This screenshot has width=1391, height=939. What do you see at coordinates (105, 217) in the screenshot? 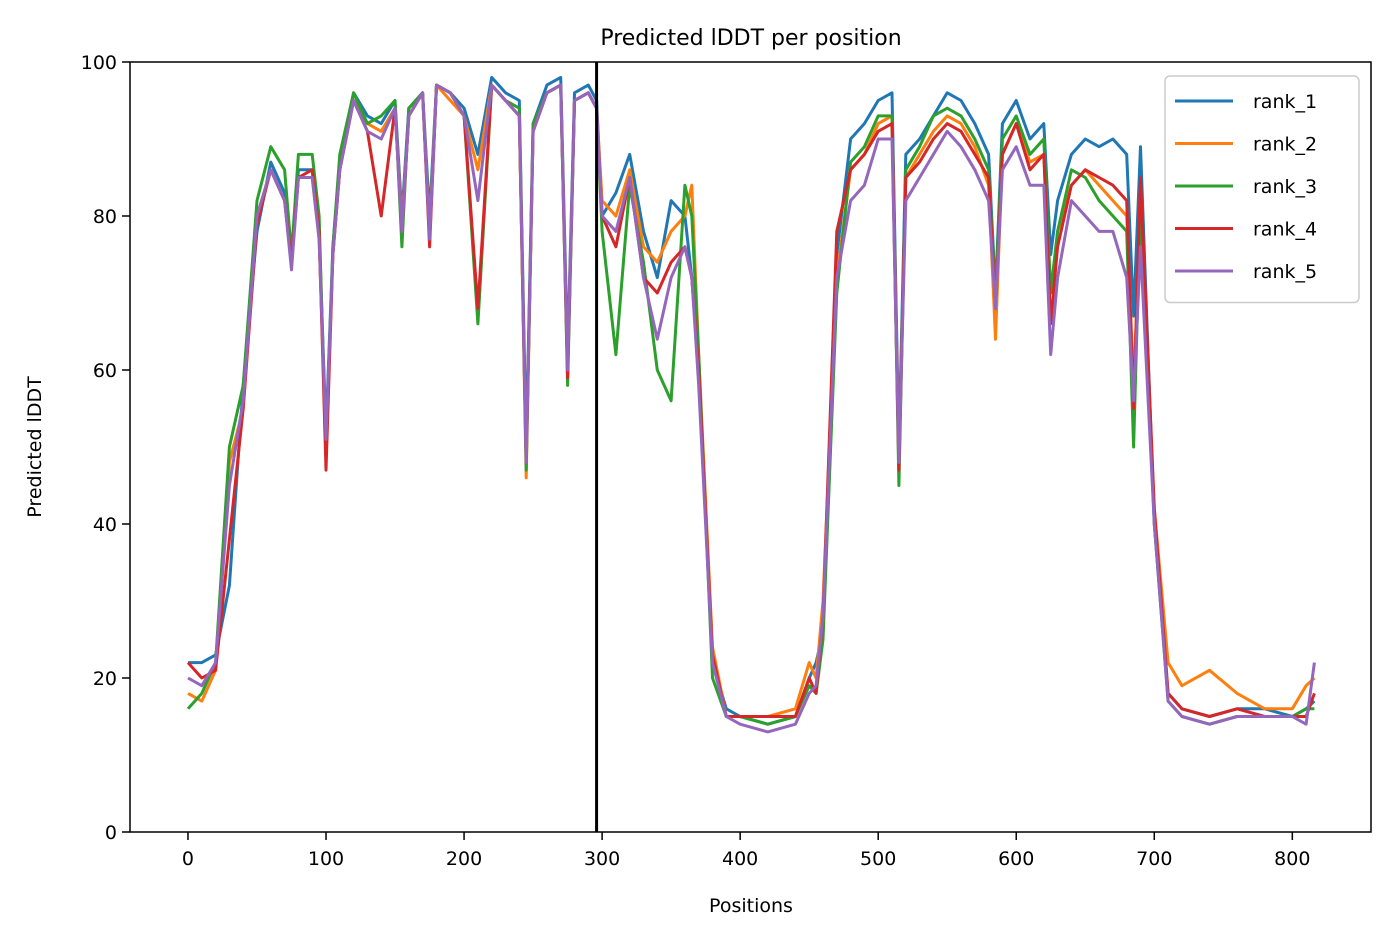
I see `y-tick-label: 80` at bounding box center [105, 217].